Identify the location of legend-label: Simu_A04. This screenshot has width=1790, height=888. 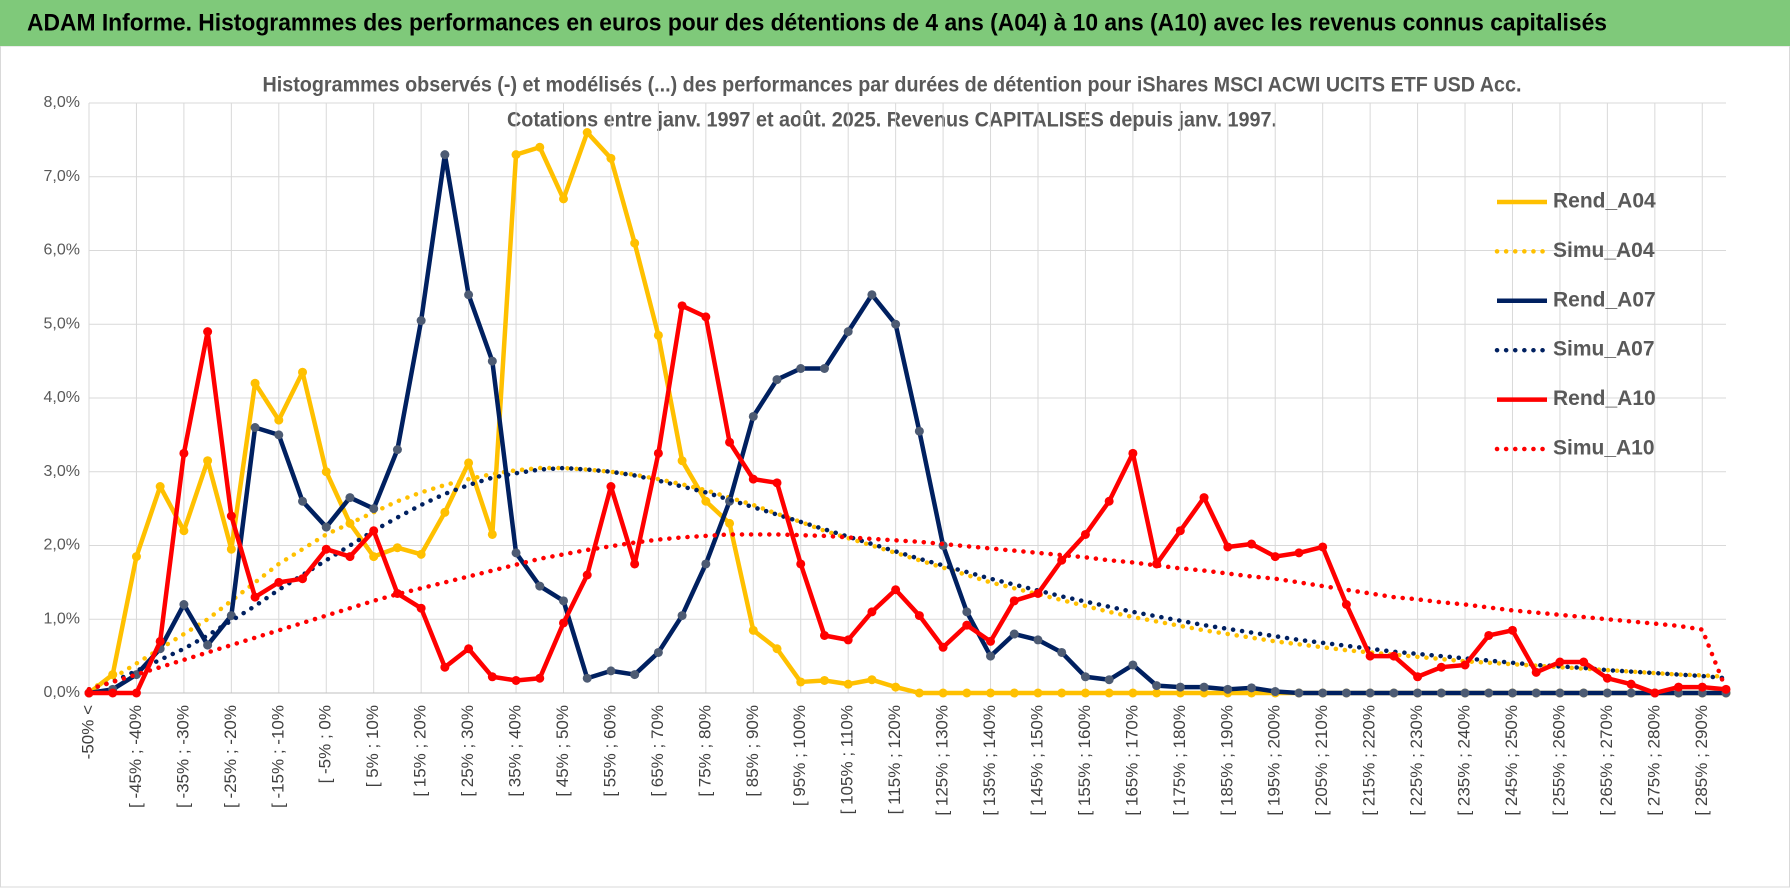
(1604, 250).